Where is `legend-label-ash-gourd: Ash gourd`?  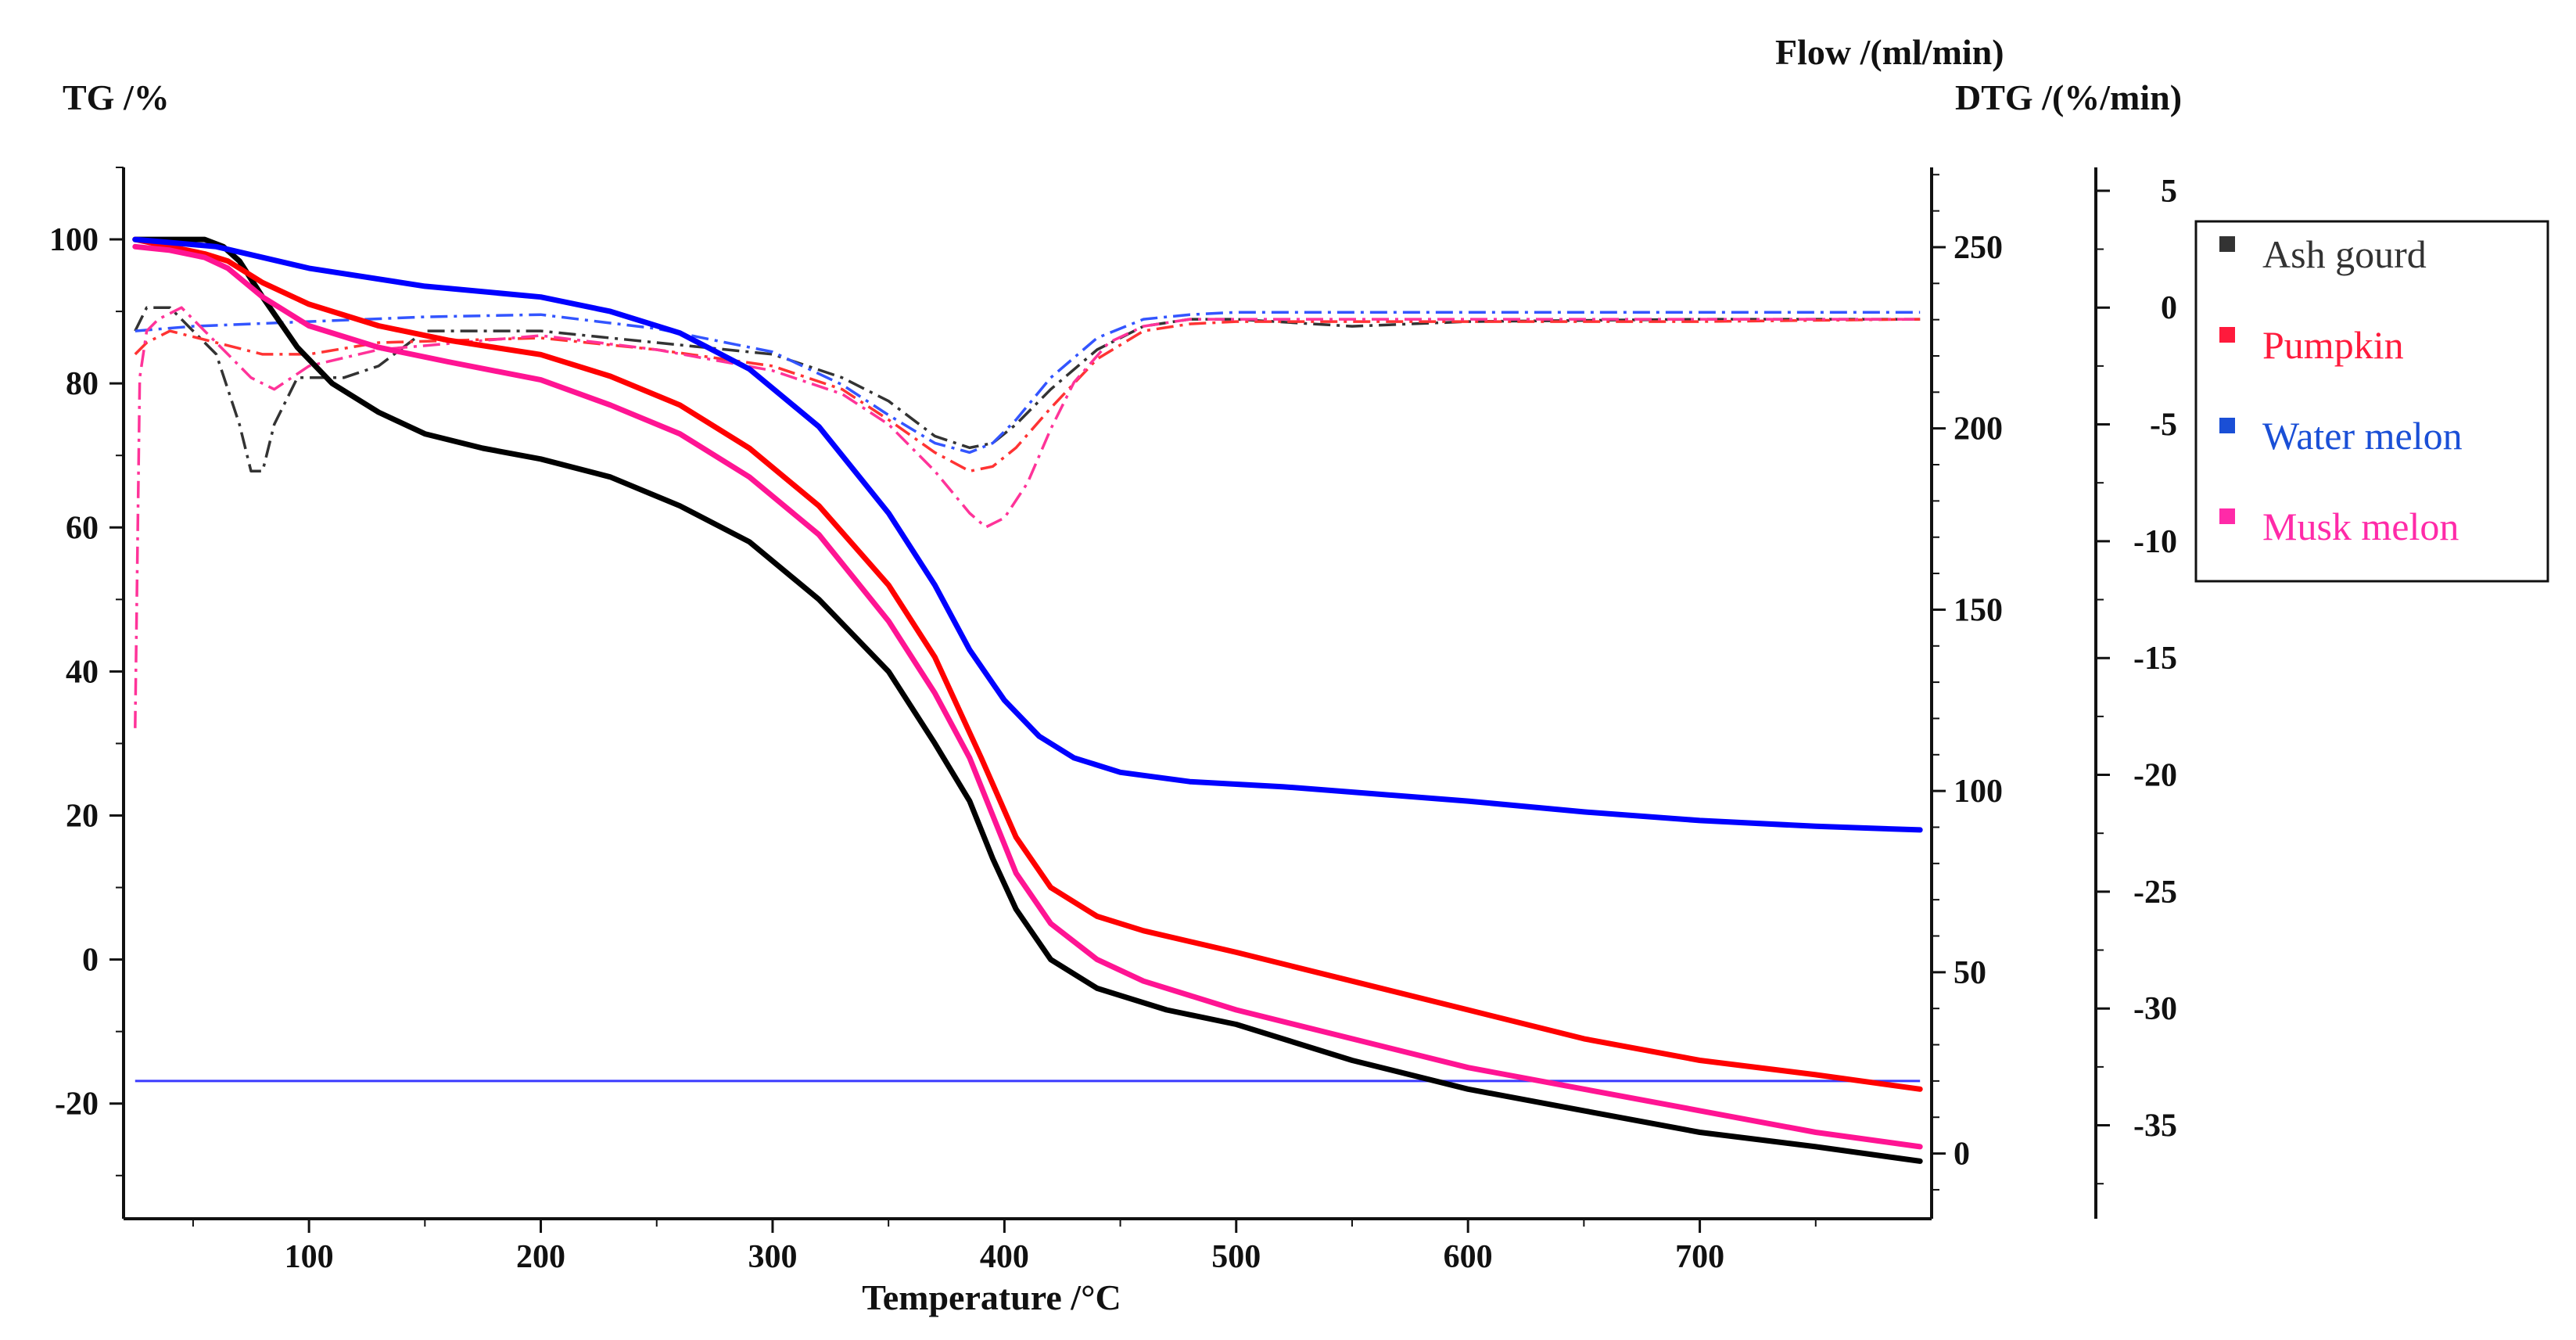
legend-label-ash-gourd: Ash gourd is located at coordinates (2344, 254).